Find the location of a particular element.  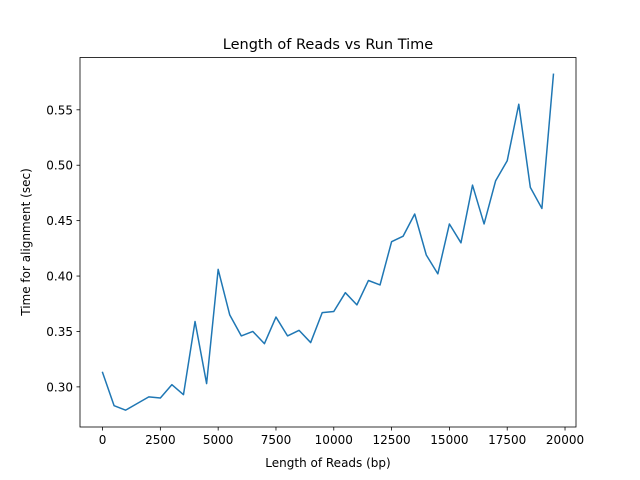

chart-title: Length of Reads vs Run Time is located at coordinates (328, 45).